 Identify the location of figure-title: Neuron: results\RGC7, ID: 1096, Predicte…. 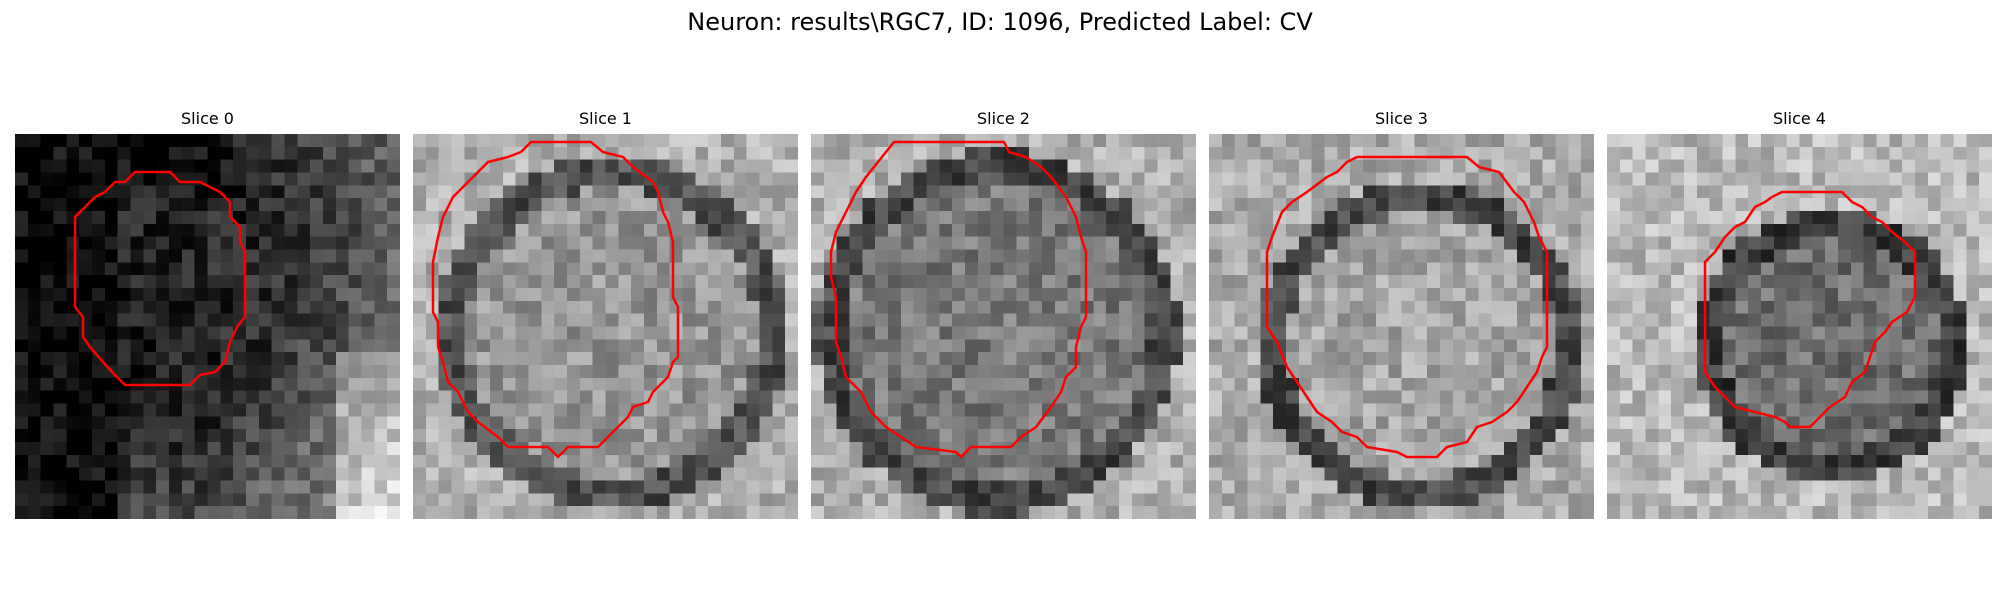
(1000, 22).